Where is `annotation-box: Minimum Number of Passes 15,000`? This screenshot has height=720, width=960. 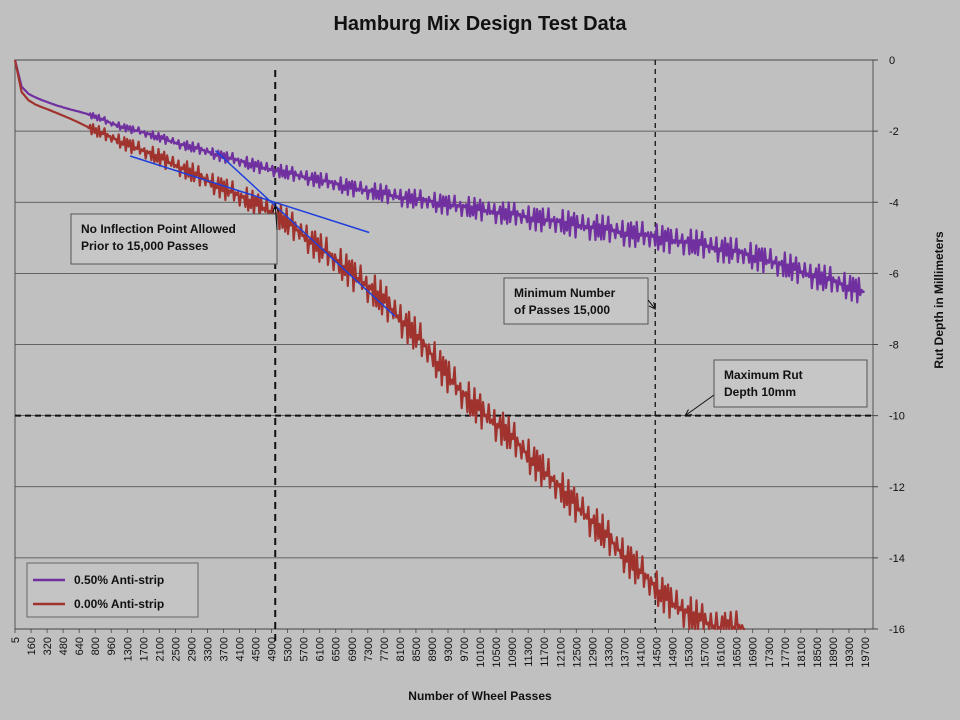 annotation-box: Minimum Number of Passes 15,000 is located at coordinates (579, 301).